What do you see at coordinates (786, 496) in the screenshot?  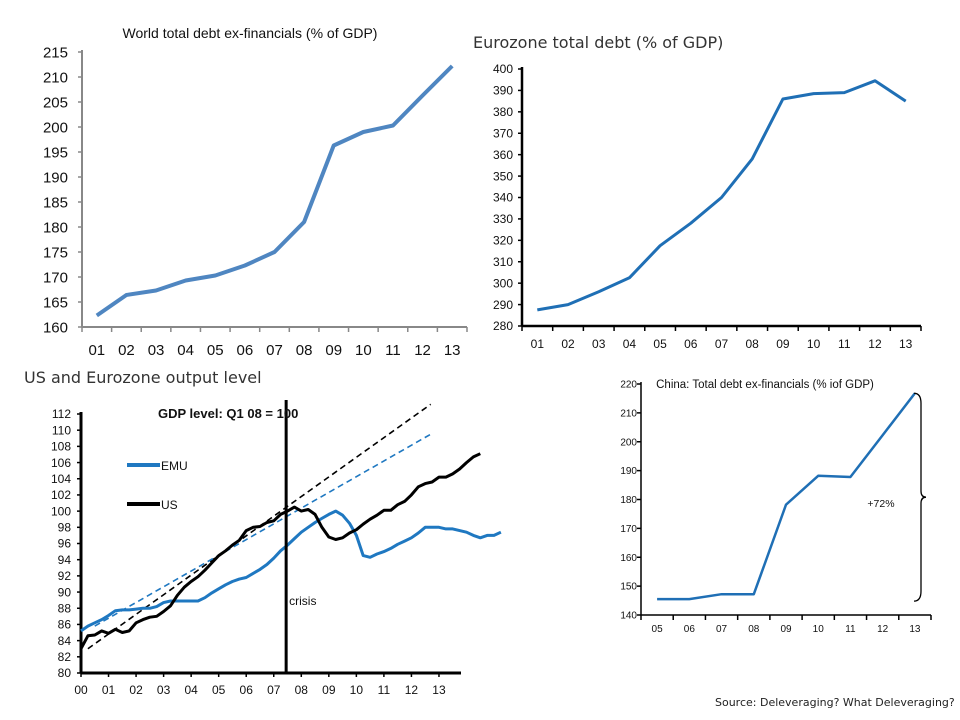 I see `series-line-china` at bounding box center [786, 496].